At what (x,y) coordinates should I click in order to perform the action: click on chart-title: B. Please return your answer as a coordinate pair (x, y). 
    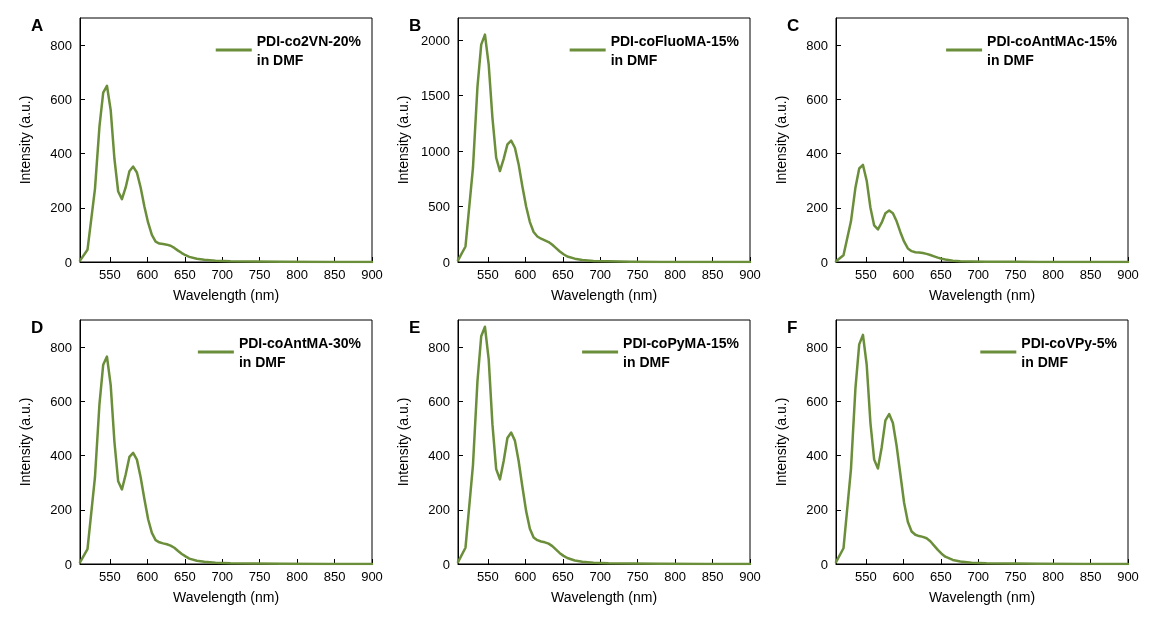
    Looking at the image, I should click on (415, 25).